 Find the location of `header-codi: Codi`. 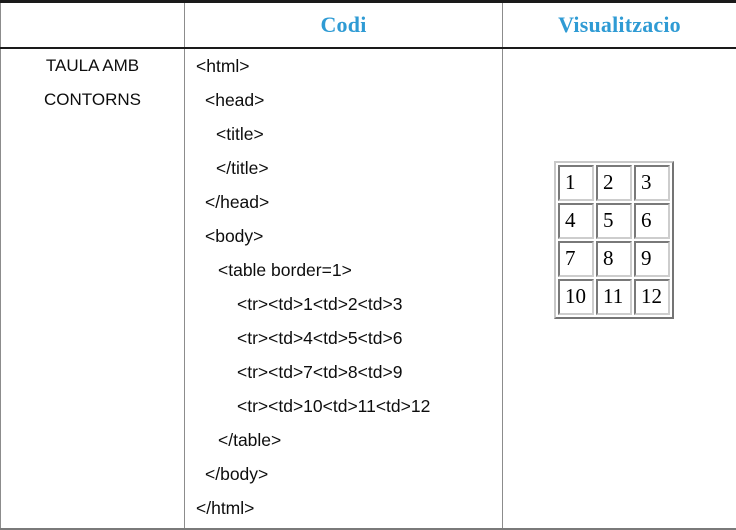

header-codi: Codi is located at coordinates (343, 24).